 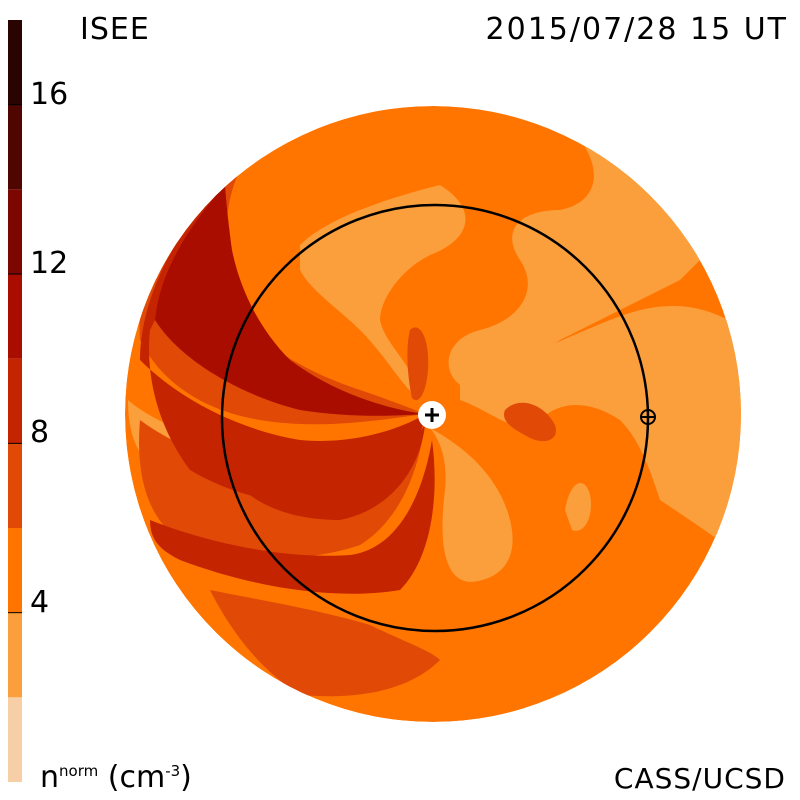 What do you see at coordinates (648, 417) in the screenshot?
I see `earth-circle-plus-icon` at bounding box center [648, 417].